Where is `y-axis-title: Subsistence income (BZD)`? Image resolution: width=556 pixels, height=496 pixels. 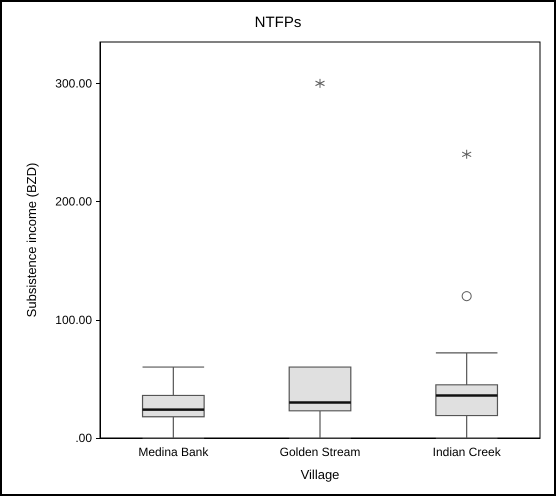 y-axis-title: Subsistence income (BZD) is located at coordinates (31, 240).